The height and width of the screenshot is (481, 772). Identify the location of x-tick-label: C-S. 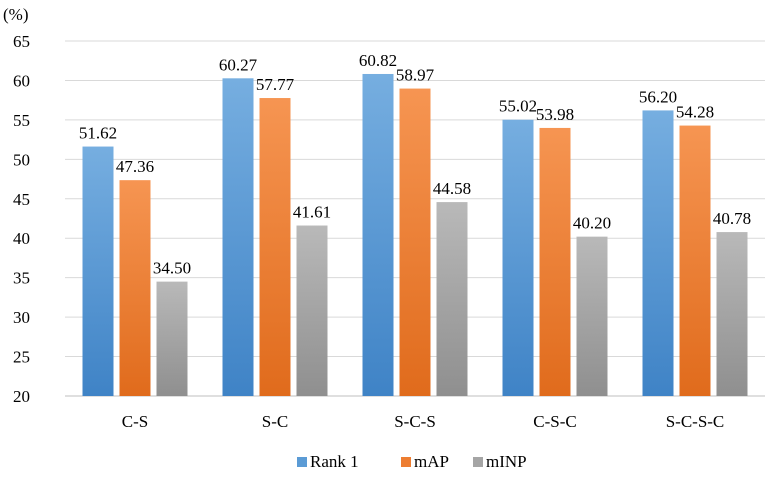
(135, 421).